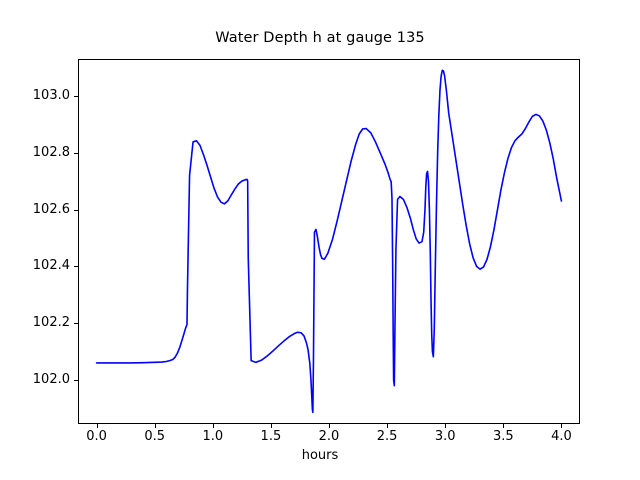  What do you see at coordinates (320, 455) in the screenshot?
I see `x-axis-label: hours` at bounding box center [320, 455].